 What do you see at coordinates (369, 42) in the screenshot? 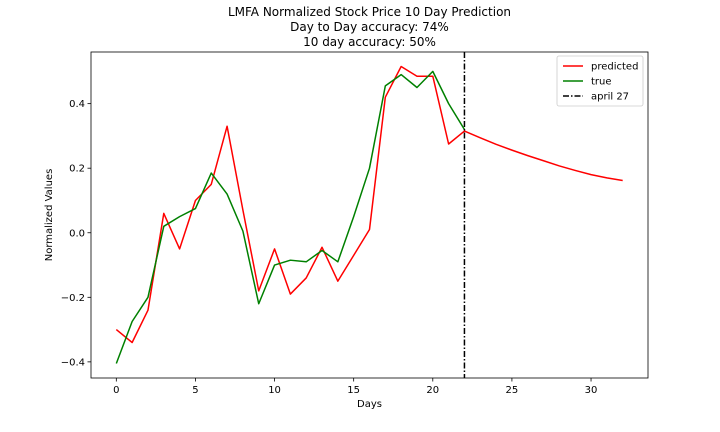
I see `chart-title-line-3: 10 day accuracy: 50%` at bounding box center [369, 42].